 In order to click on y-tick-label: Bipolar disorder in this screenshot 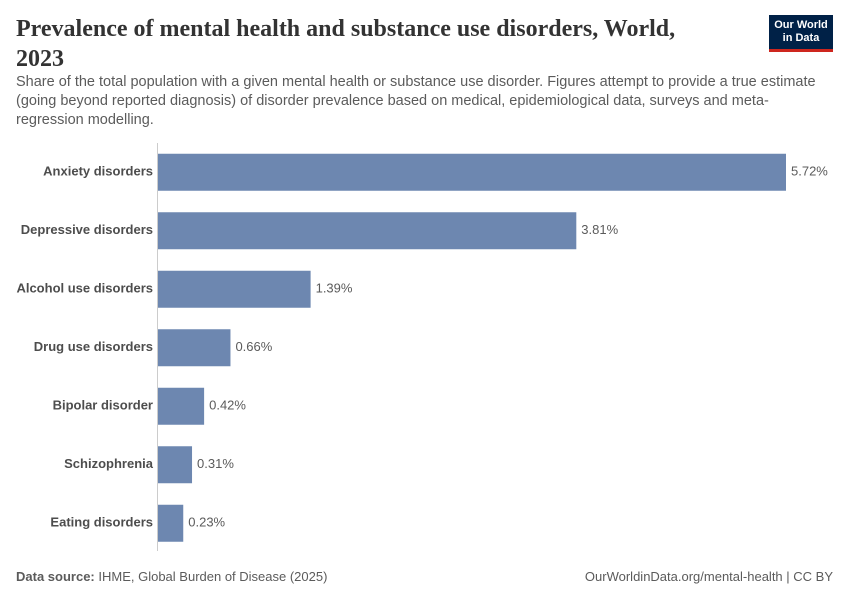, I will do `click(103, 405)`.